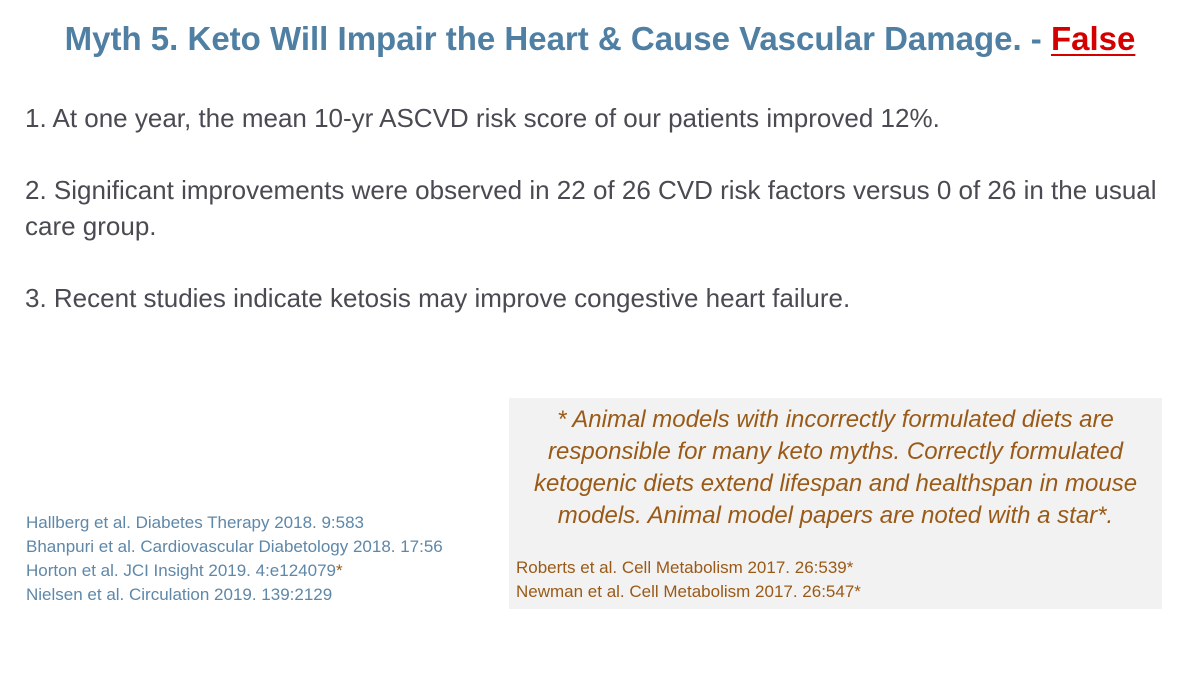 The image size is (1200, 675). What do you see at coordinates (339, 570) in the screenshot?
I see `reference-star: *` at bounding box center [339, 570].